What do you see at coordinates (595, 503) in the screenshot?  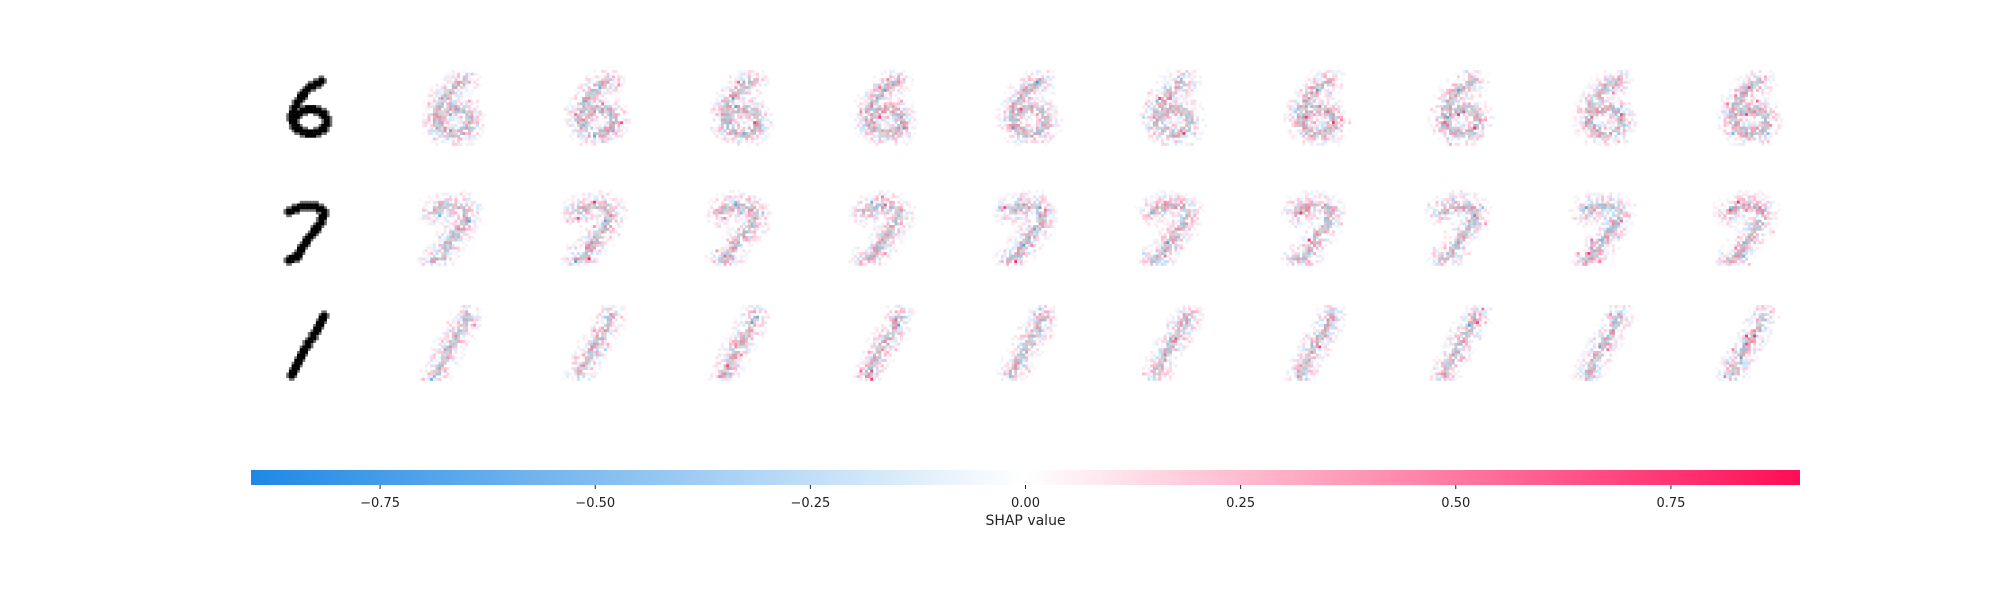 I see `colorbar-tick-label: −0.50` at bounding box center [595, 503].